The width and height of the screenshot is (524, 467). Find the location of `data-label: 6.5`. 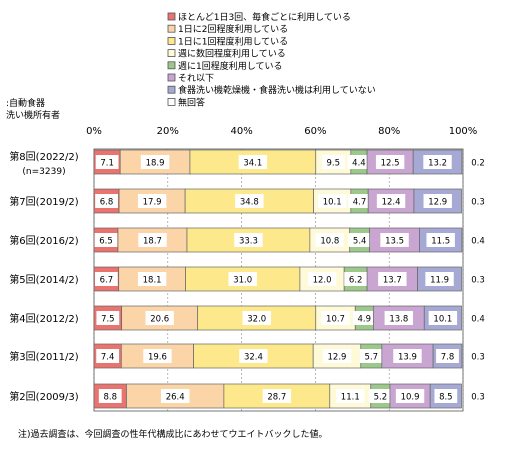

data-label: 6.5 is located at coordinates (106, 242).